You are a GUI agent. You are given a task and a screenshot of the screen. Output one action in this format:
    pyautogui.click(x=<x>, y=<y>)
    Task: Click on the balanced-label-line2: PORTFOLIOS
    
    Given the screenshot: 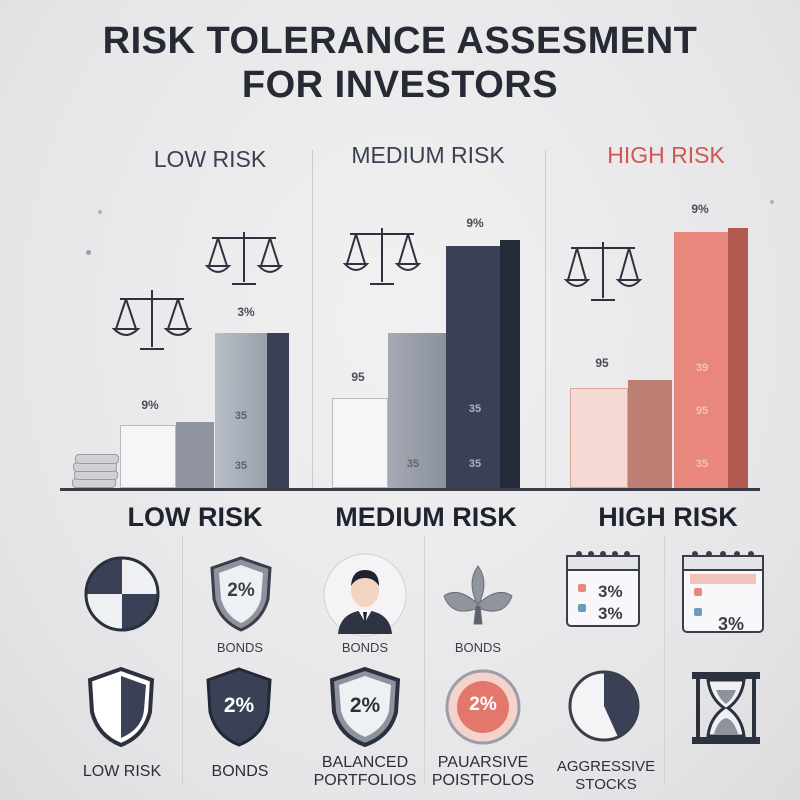 What is the action you would take?
    pyautogui.click(x=365, y=780)
    